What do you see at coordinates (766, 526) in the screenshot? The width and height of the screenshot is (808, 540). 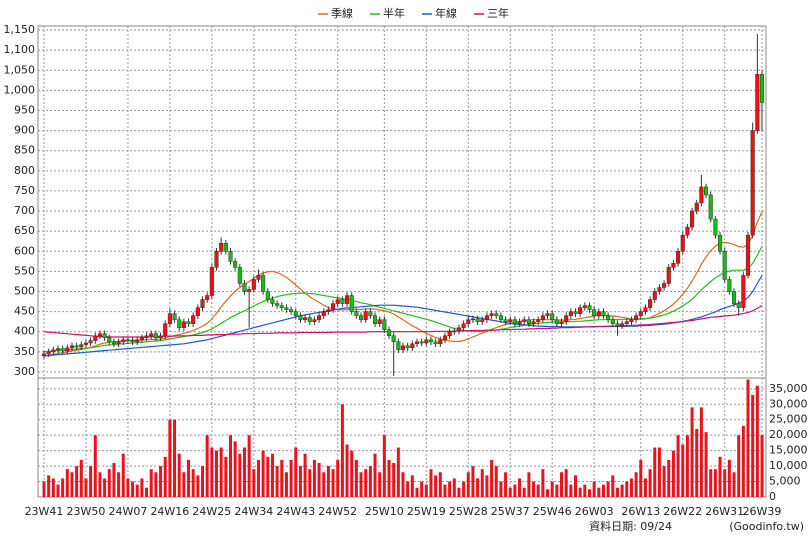 I see `source: (Goodinfo.tw)` at bounding box center [766, 526].